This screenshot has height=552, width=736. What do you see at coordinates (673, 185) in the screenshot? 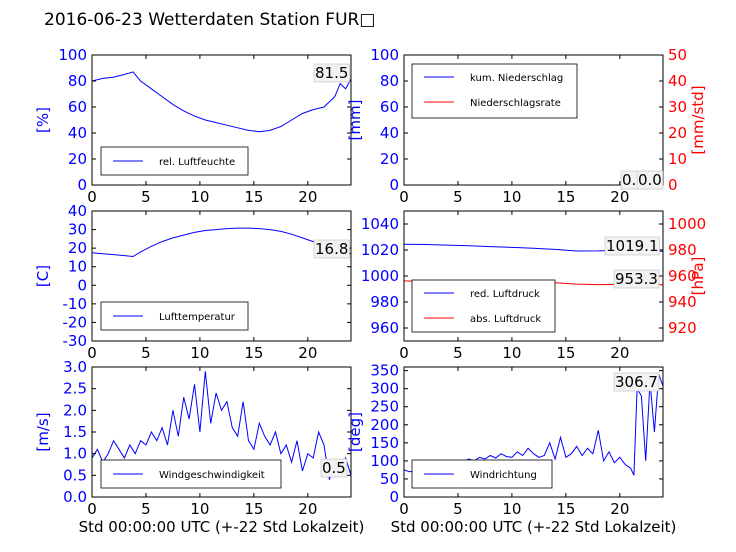
I see `y2-tick-label: 0` at bounding box center [673, 185].